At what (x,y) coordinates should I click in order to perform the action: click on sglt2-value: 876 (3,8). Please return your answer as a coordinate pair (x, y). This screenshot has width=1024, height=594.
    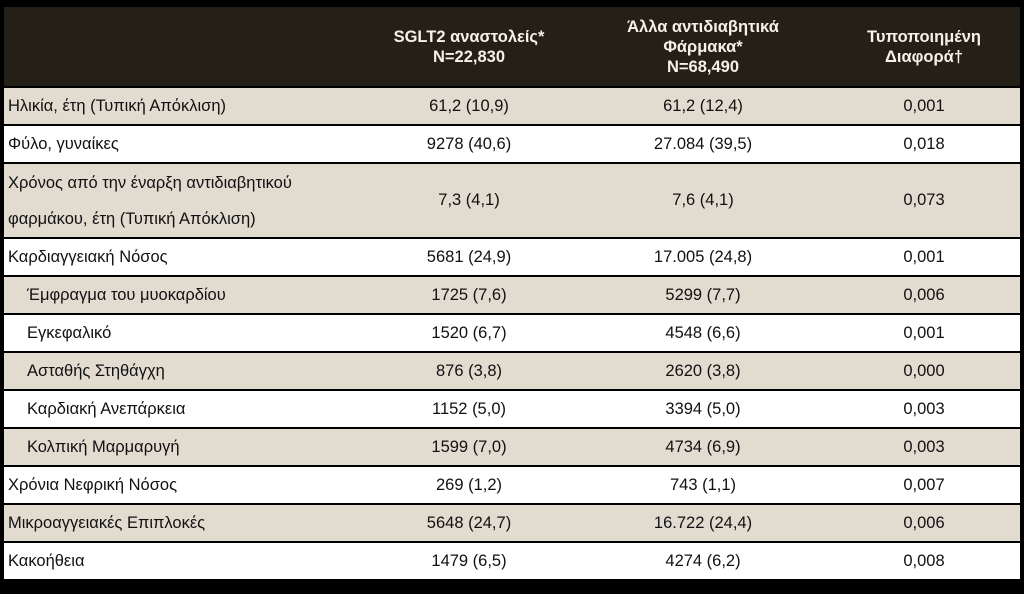
    Looking at the image, I should click on (469, 370).